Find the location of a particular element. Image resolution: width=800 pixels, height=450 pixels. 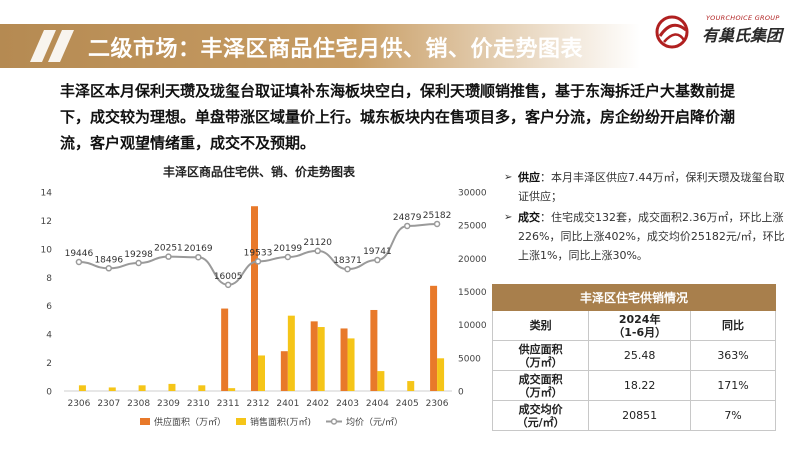

table-row: 供应面积 （万㎡） 25.48 363% is located at coordinates (633, 355).